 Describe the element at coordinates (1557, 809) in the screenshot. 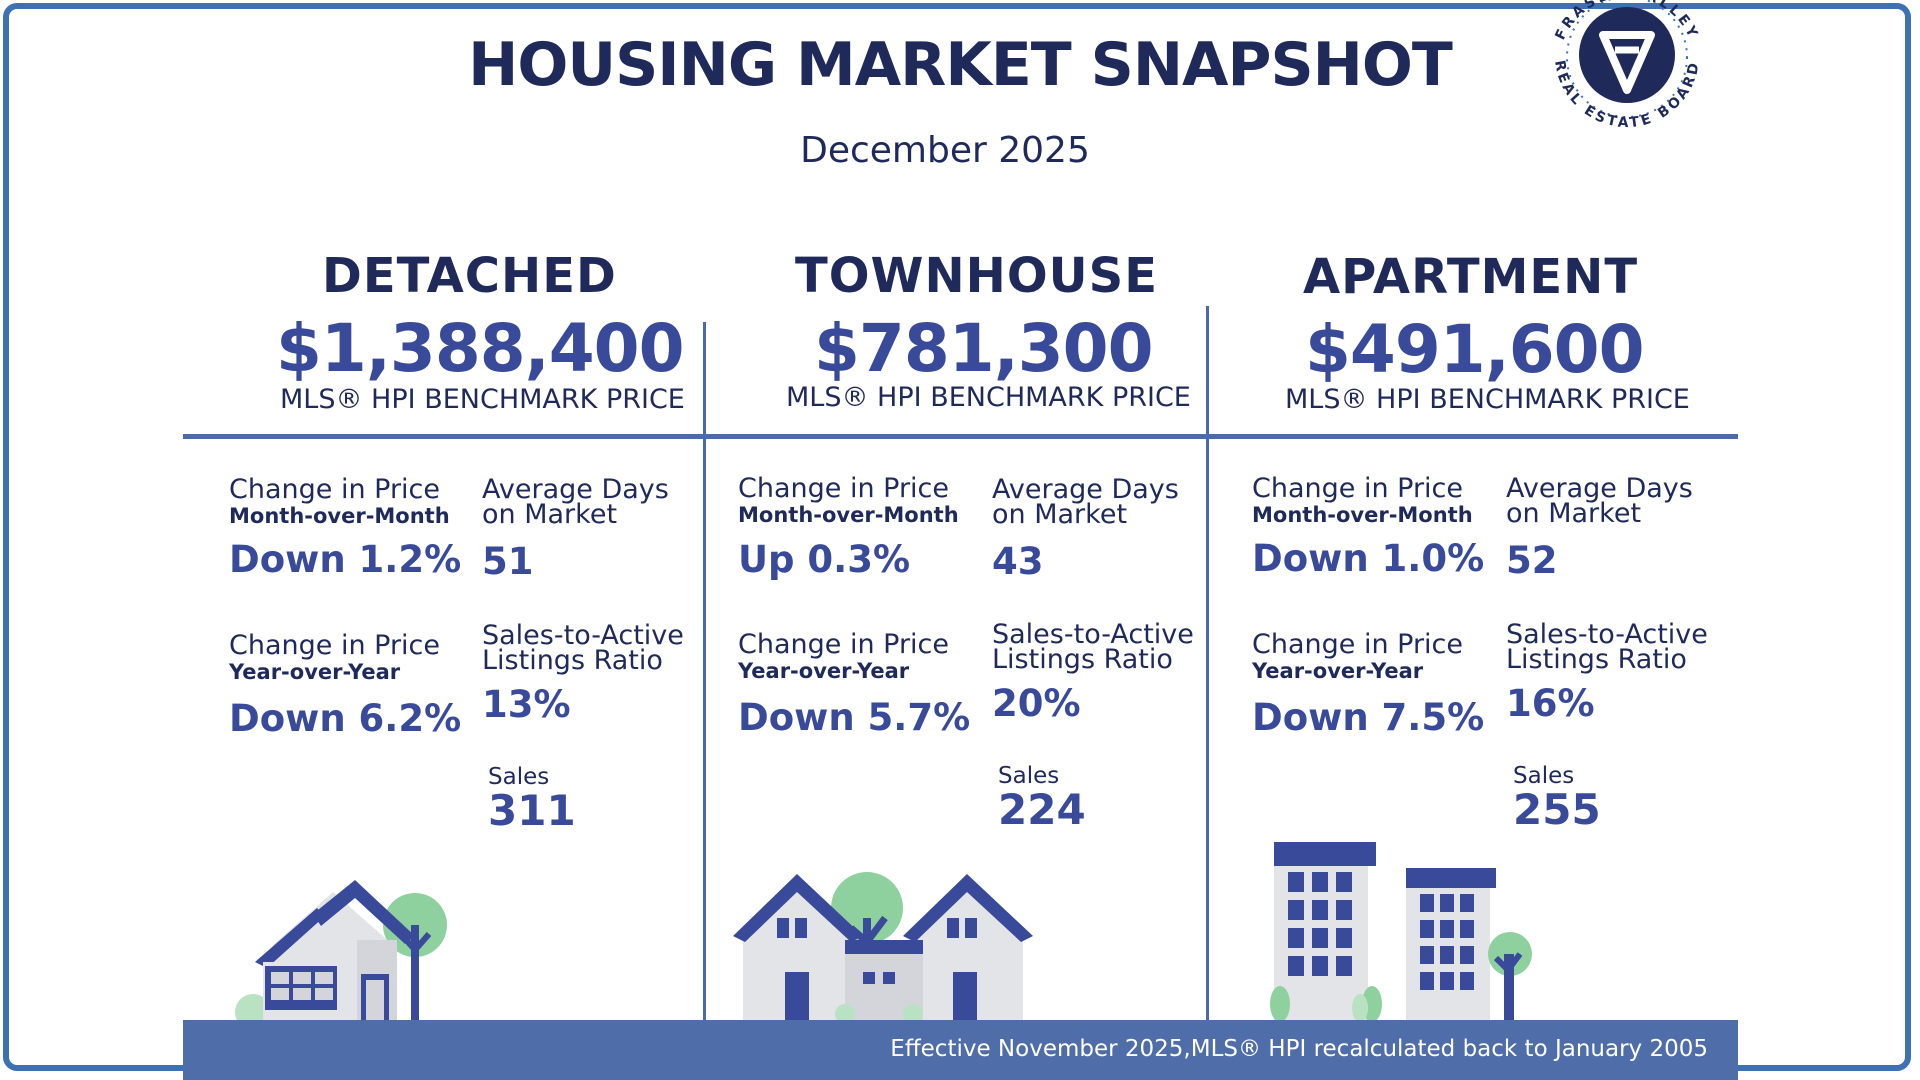

I see `apartment-sales-value: 255` at that location.